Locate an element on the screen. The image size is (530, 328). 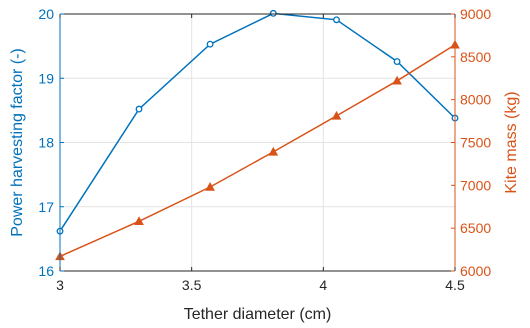
y-right-tick-label: 7000 is located at coordinates (475, 185).